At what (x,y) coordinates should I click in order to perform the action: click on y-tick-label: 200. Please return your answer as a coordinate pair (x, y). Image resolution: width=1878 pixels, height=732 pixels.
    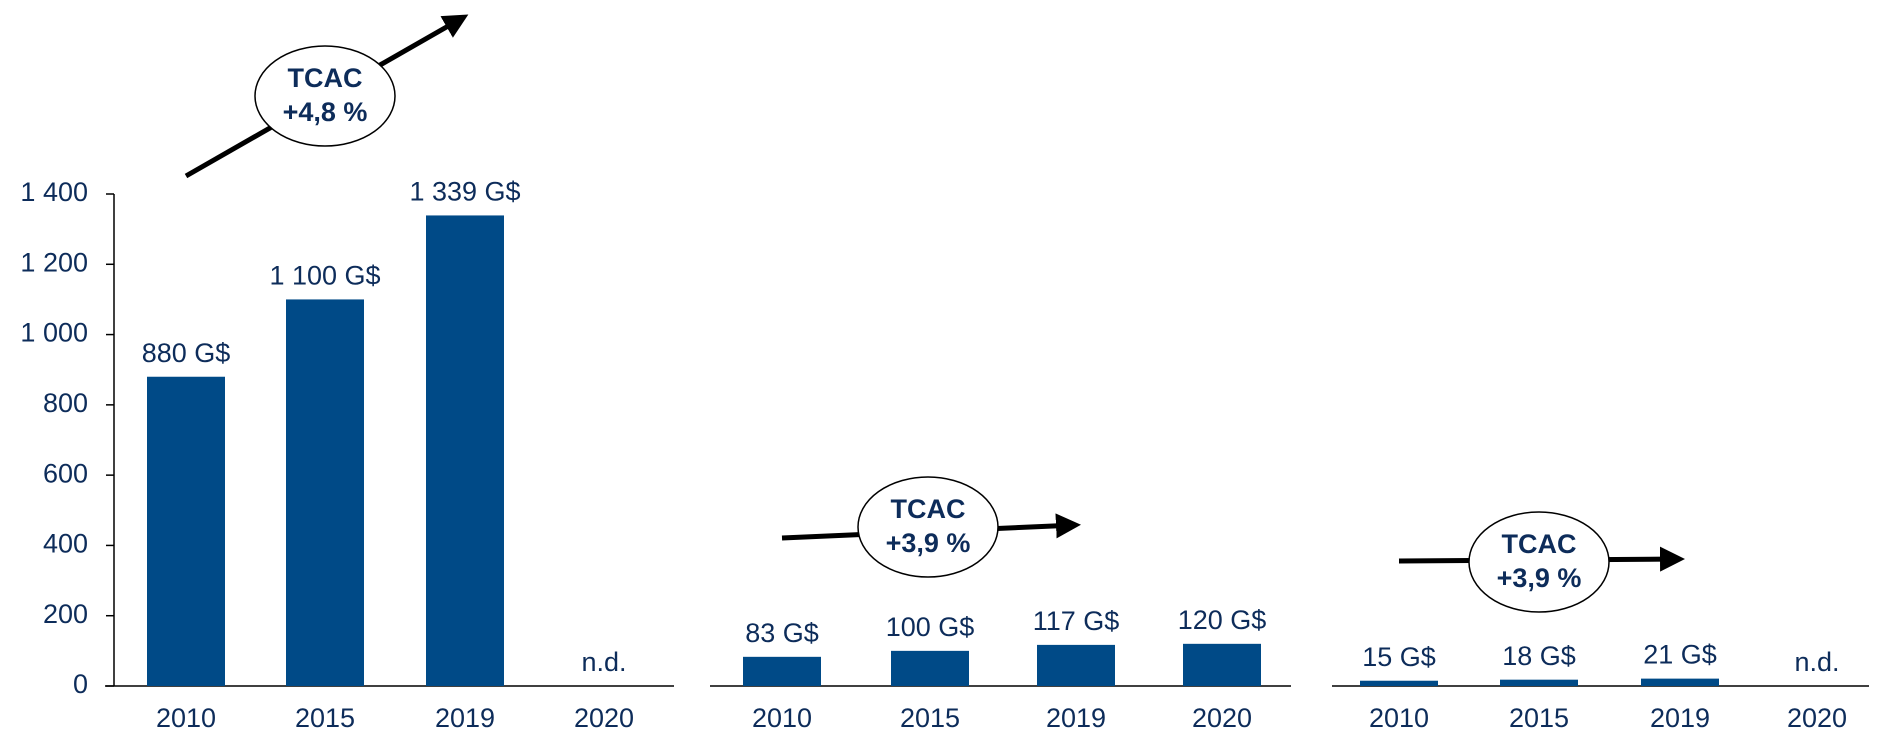
    Looking at the image, I should click on (65, 614).